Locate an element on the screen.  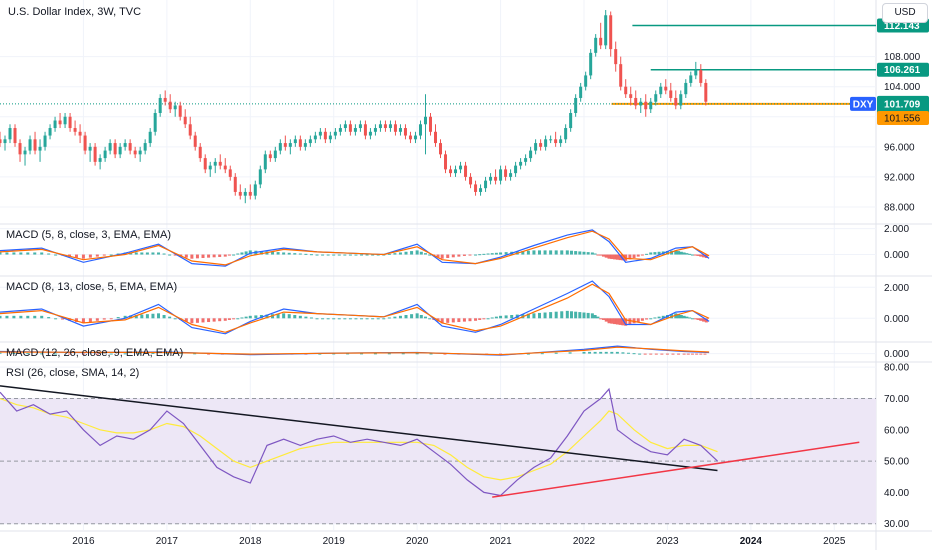
level-price-label: 106.261 is located at coordinates (902, 70).